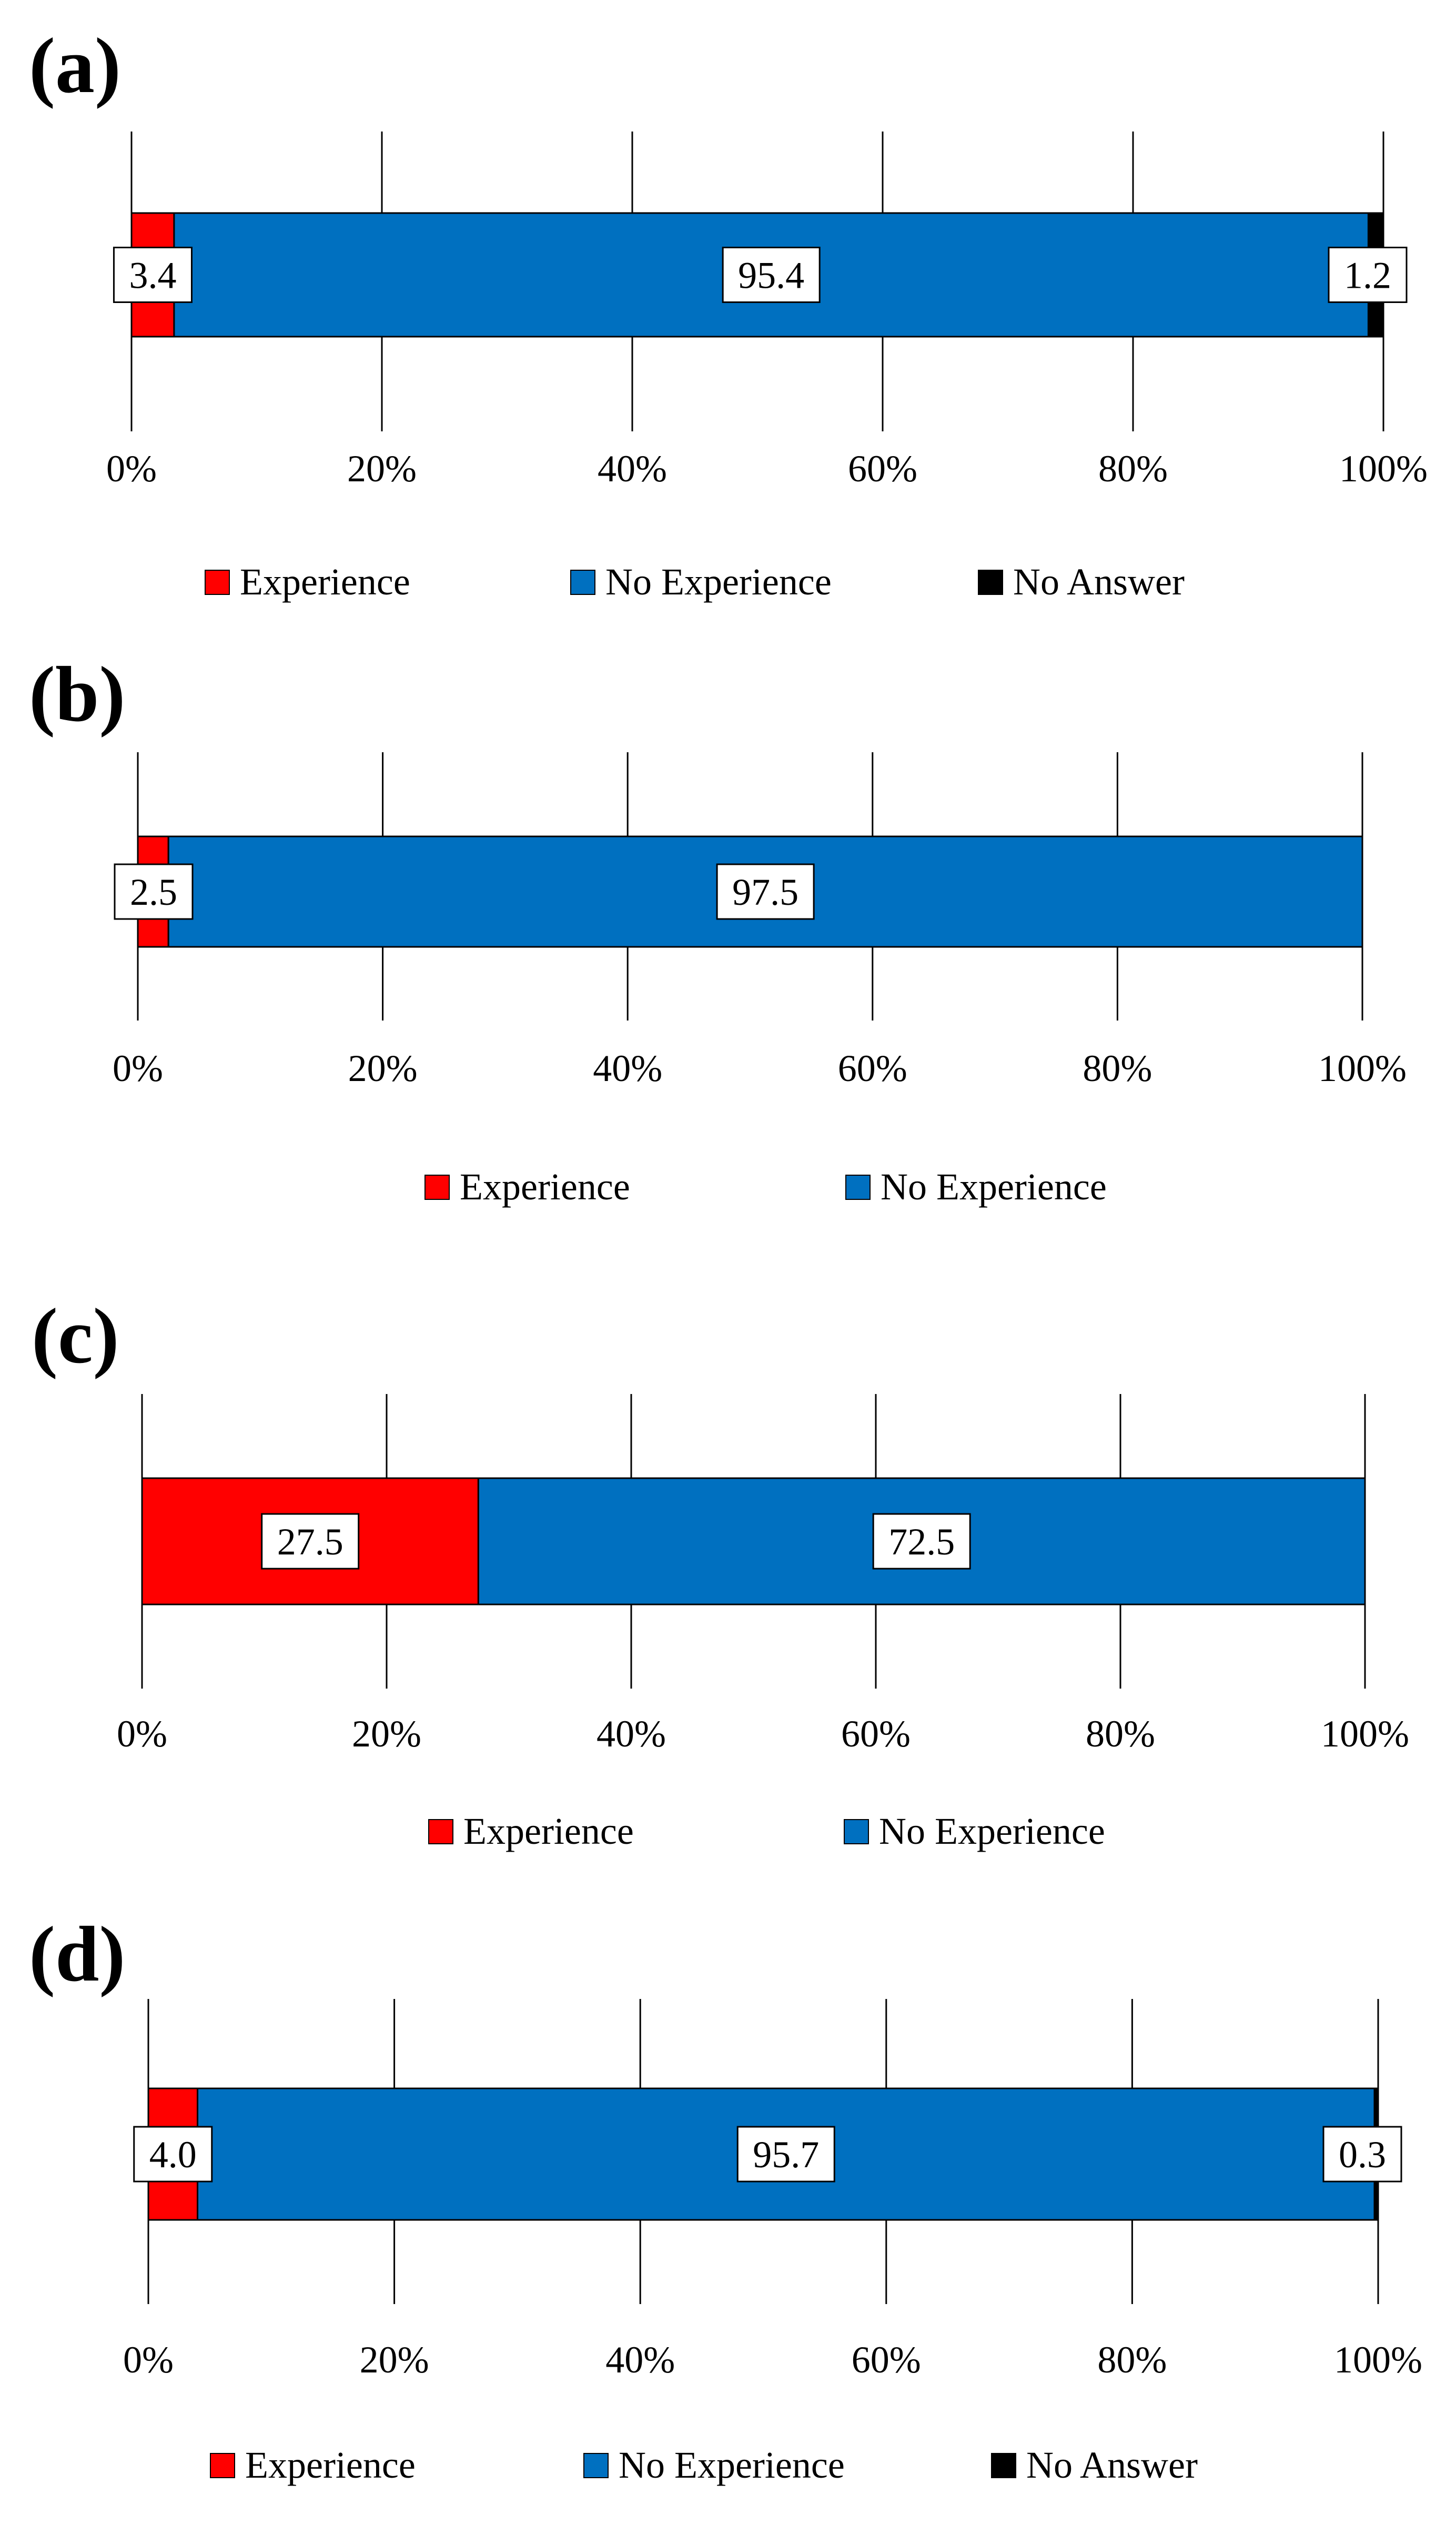 This screenshot has height=2525, width=1456. I want to click on data-label: 95.4, so click(771, 275).